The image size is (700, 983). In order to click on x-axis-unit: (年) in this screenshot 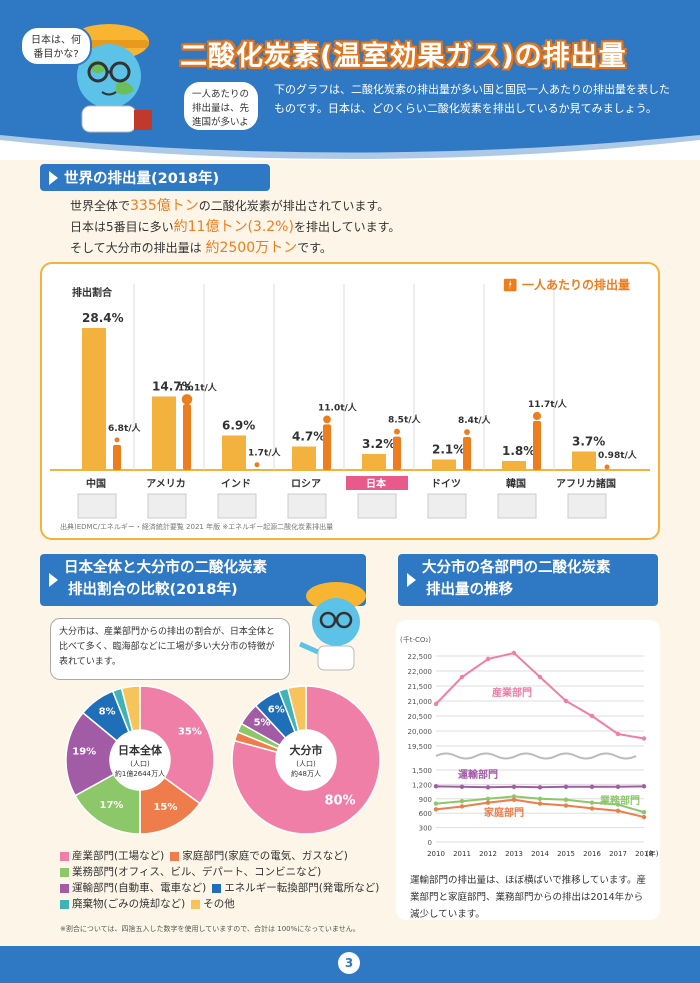, I will do `click(652, 853)`.